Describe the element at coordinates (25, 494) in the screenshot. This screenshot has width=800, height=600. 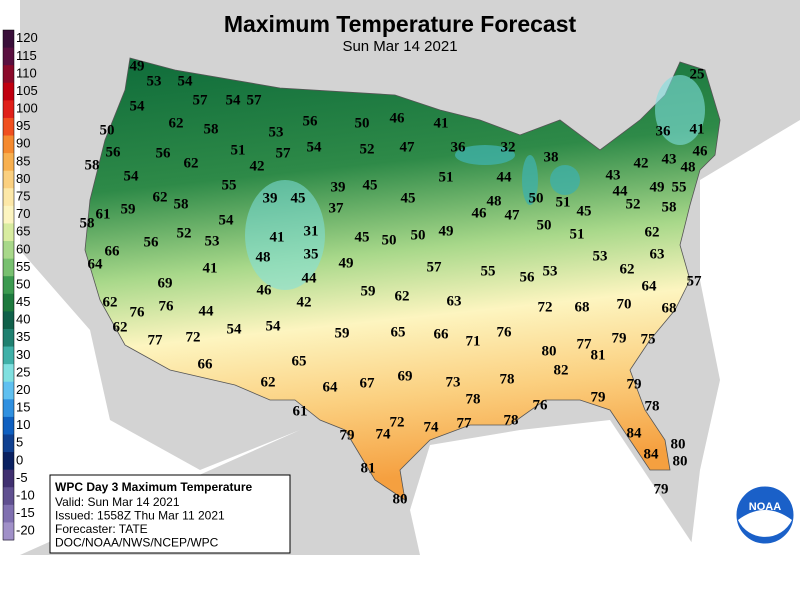
I see `legend-label: -10` at that location.